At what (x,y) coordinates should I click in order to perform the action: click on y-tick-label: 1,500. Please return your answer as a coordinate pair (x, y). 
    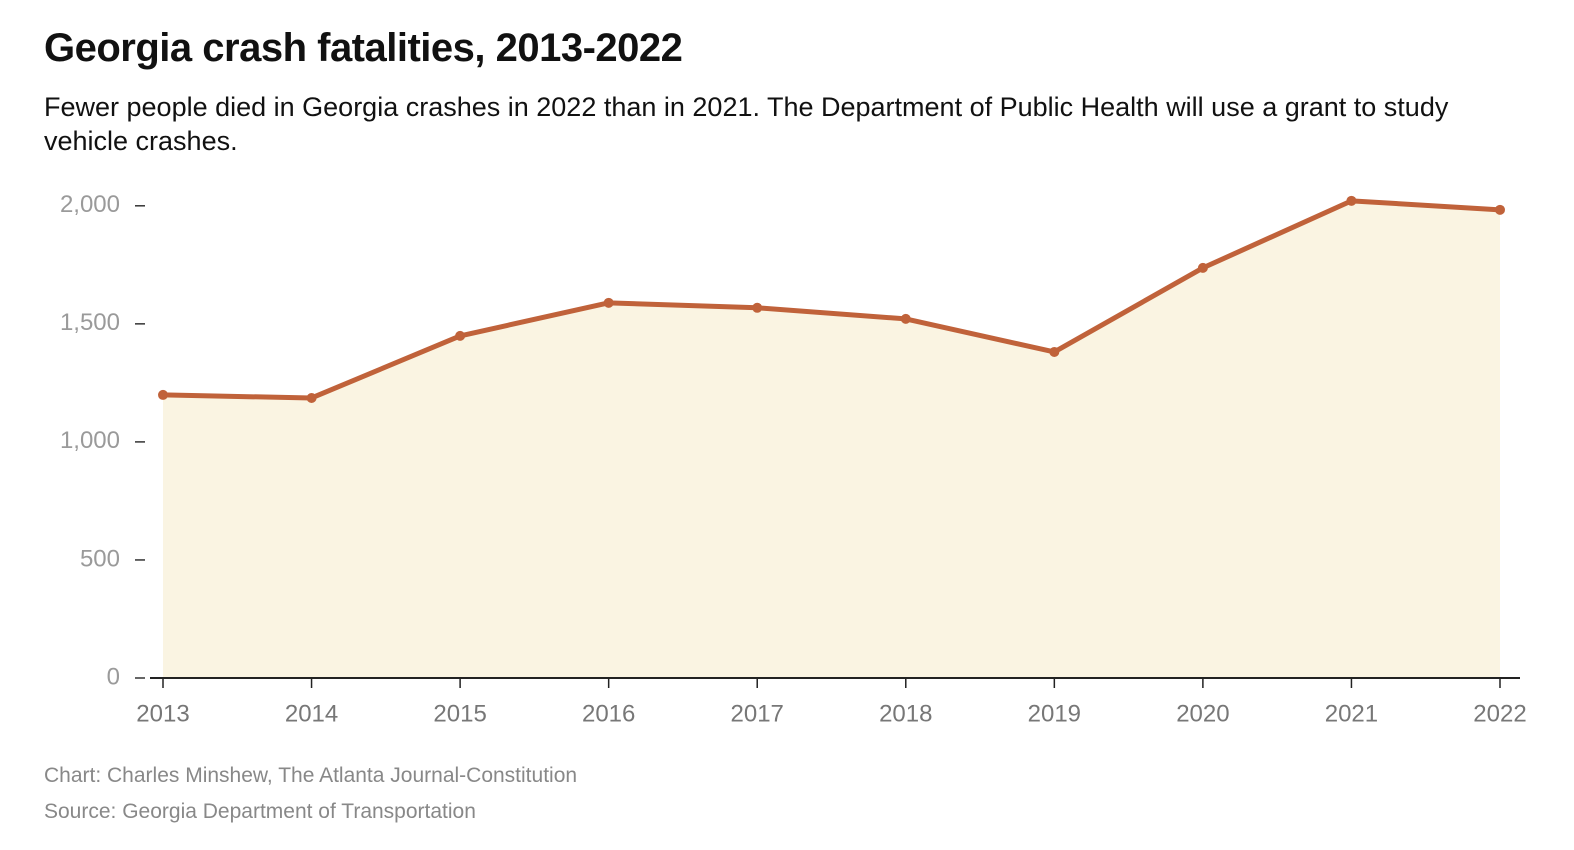
    Looking at the image, I should click on (90, 322).